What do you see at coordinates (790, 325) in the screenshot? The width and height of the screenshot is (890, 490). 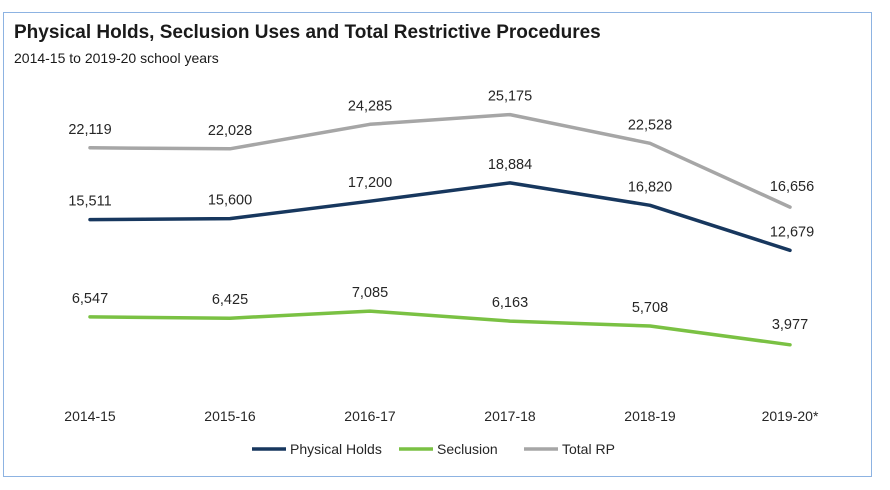 I see `data-label-seclusion: 3,977` at bounding box center [790, 325].